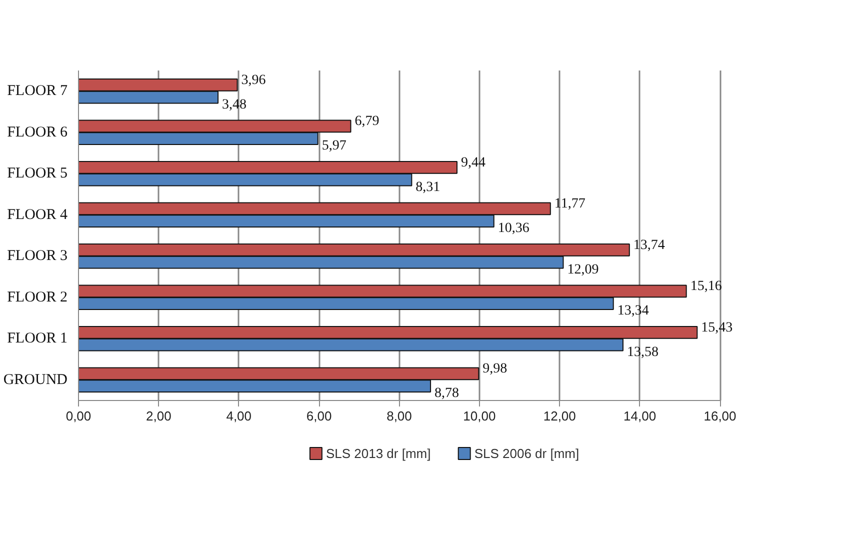 The width and height of the screenshot is (848, 539). I want to click on y-tick-label: FLOOR 6, so click(37, 132).